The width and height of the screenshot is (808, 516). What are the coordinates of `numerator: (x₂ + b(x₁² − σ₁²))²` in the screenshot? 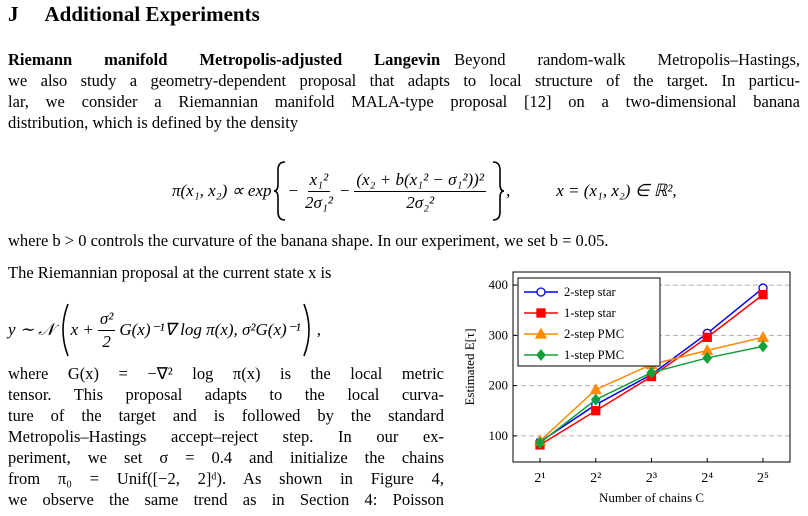 It's located at (420, 181).